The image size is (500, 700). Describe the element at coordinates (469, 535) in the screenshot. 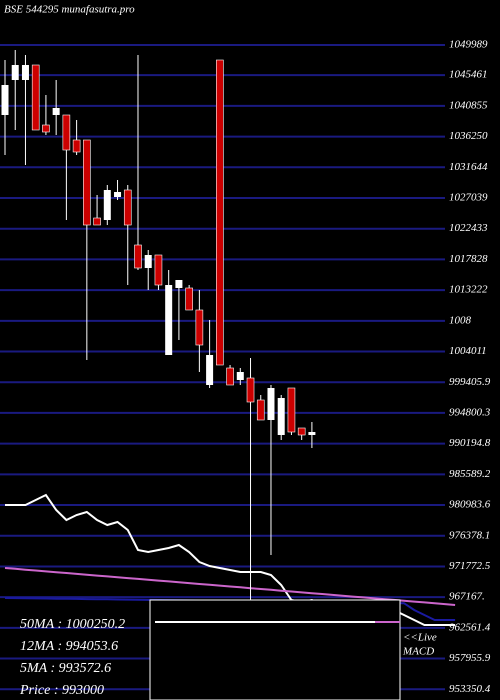

I see `y-tick-label: 976378.1` at that location.